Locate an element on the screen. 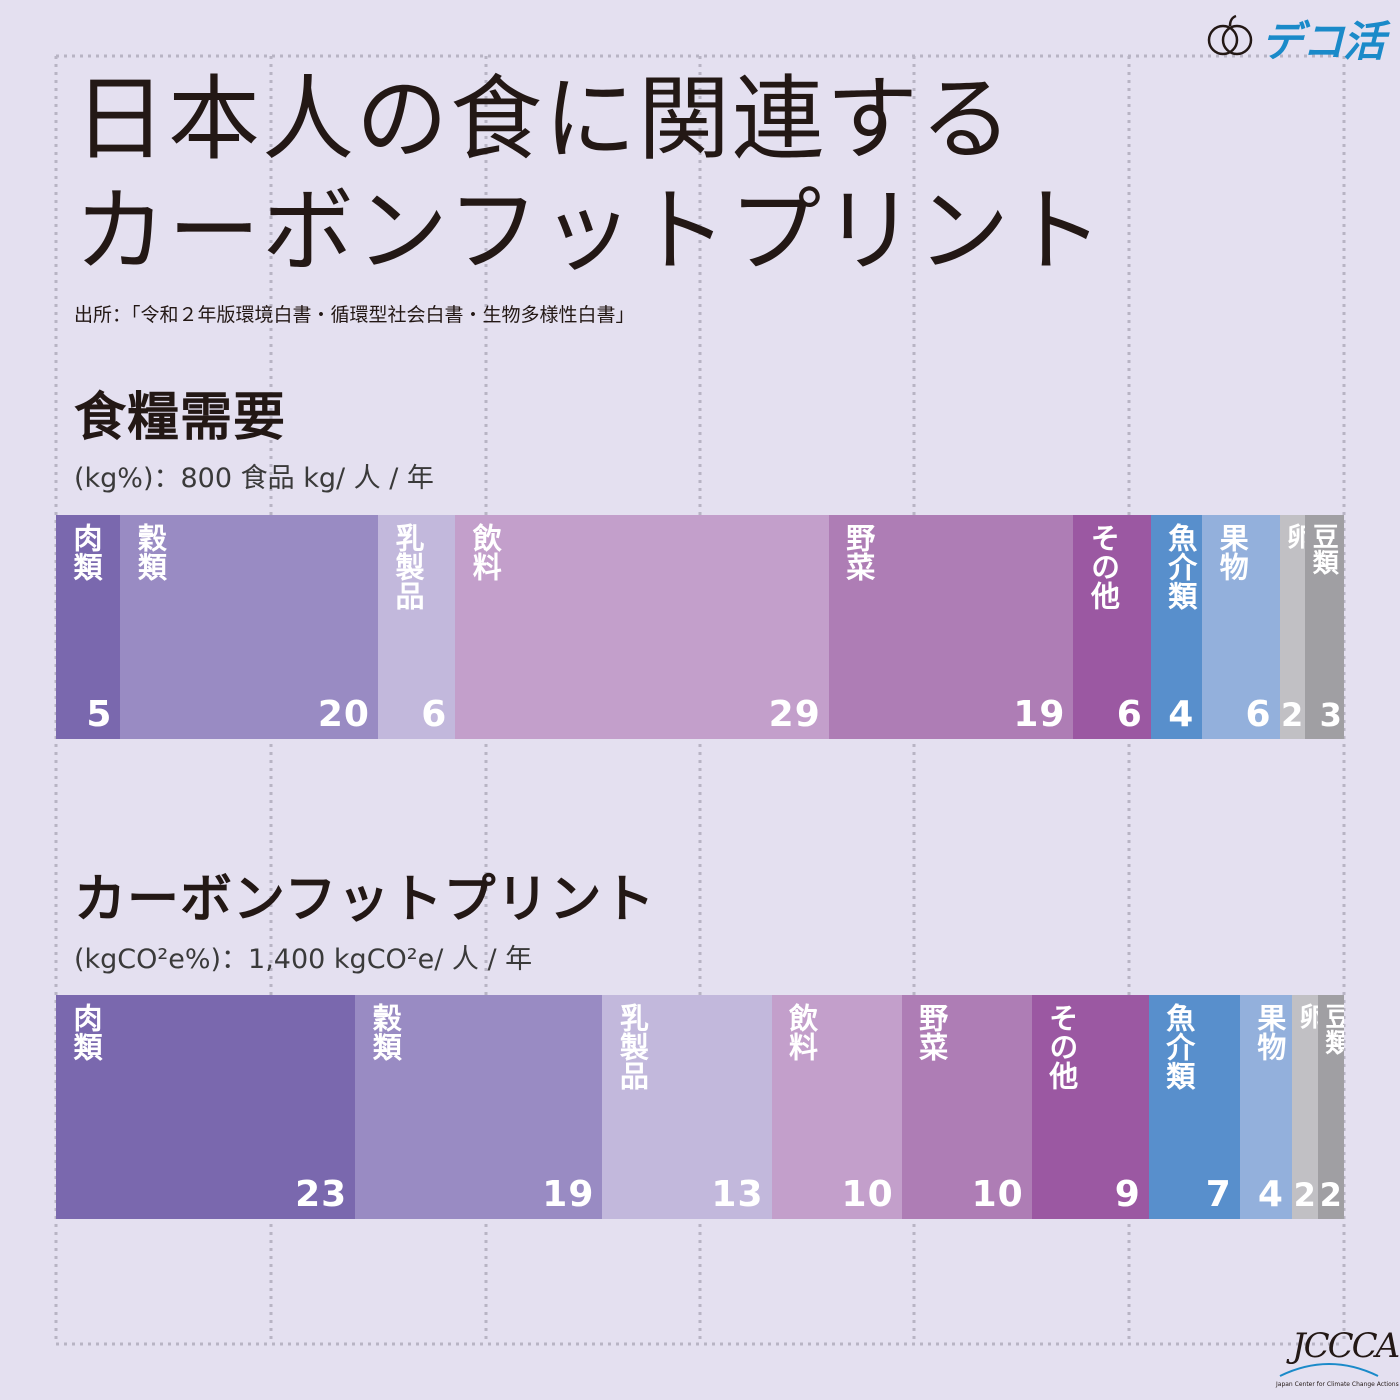 This screenshot has width=1400, height=1400. bar-segment-乳製品: 乳製品 13 is located at coordinates (687, 1107).